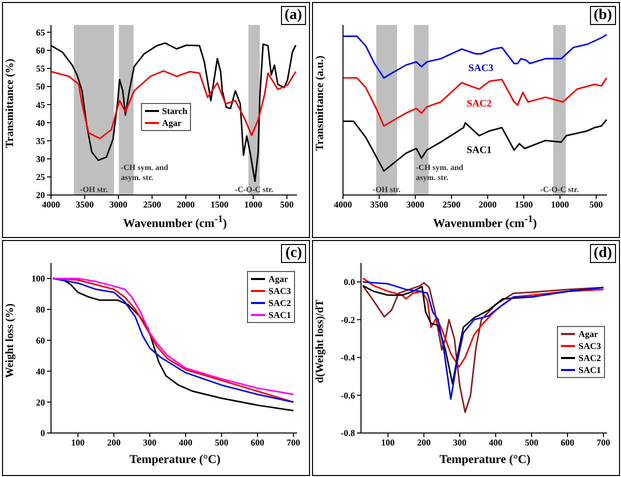 This screenshot has width=621, height=477. Describe the element at coordinates (41, 105) in the screenshot. I see `y-tick-label: 45` at that location.